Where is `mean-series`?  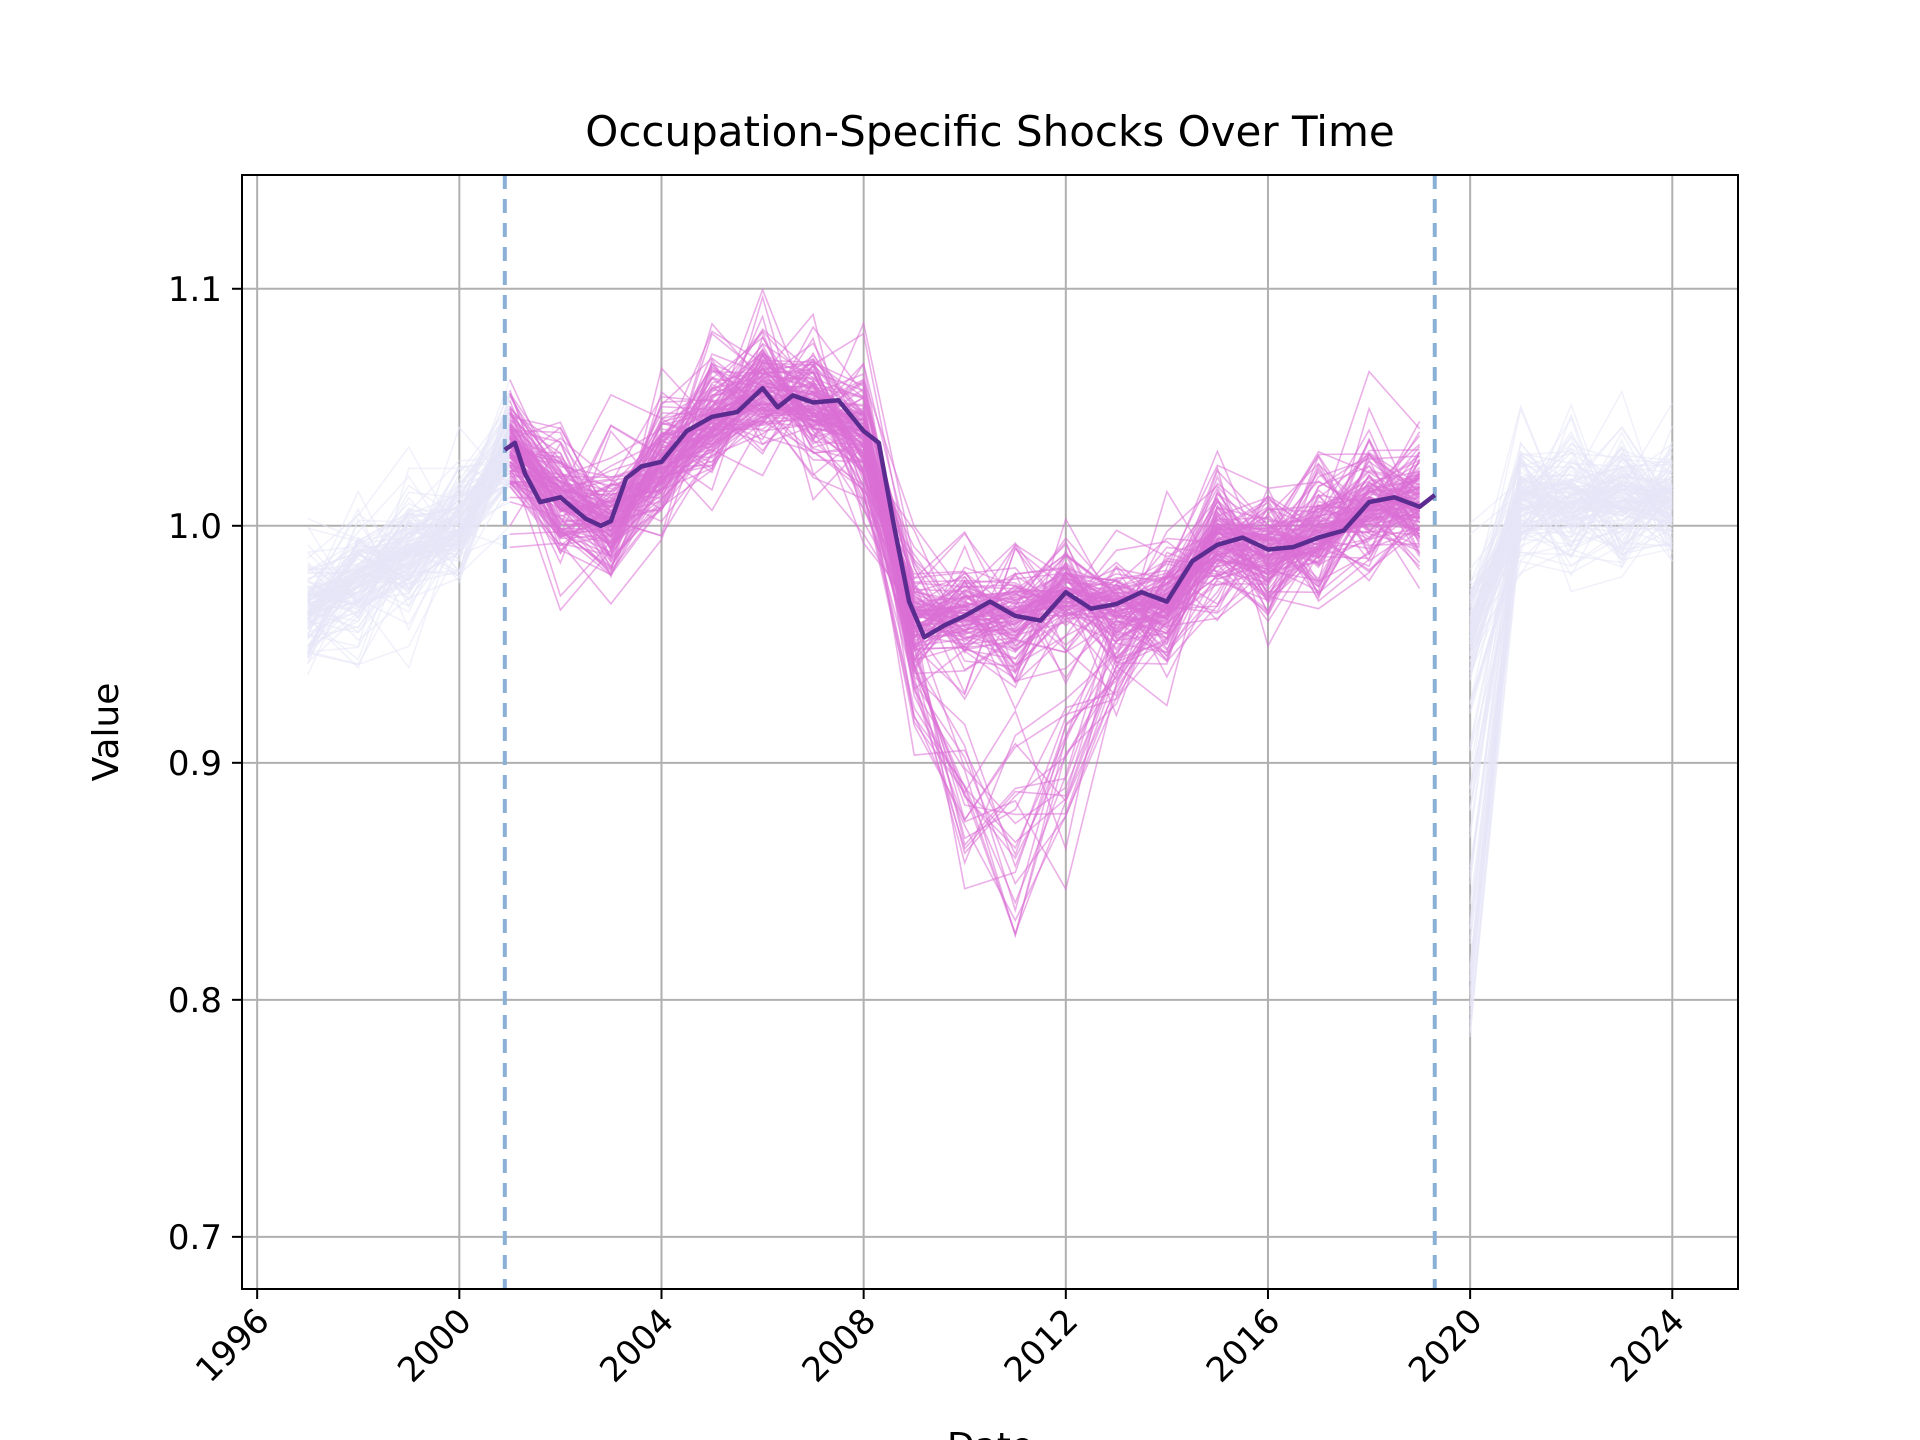
mean-series is located at coordinates (970, 513).